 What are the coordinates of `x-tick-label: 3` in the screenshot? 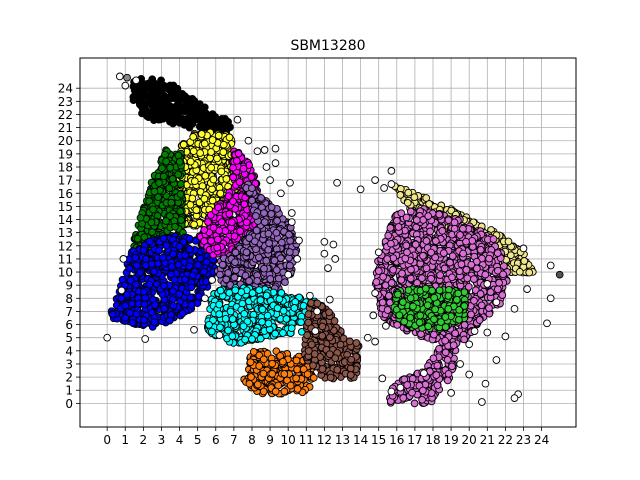 It's located at (162, 440).